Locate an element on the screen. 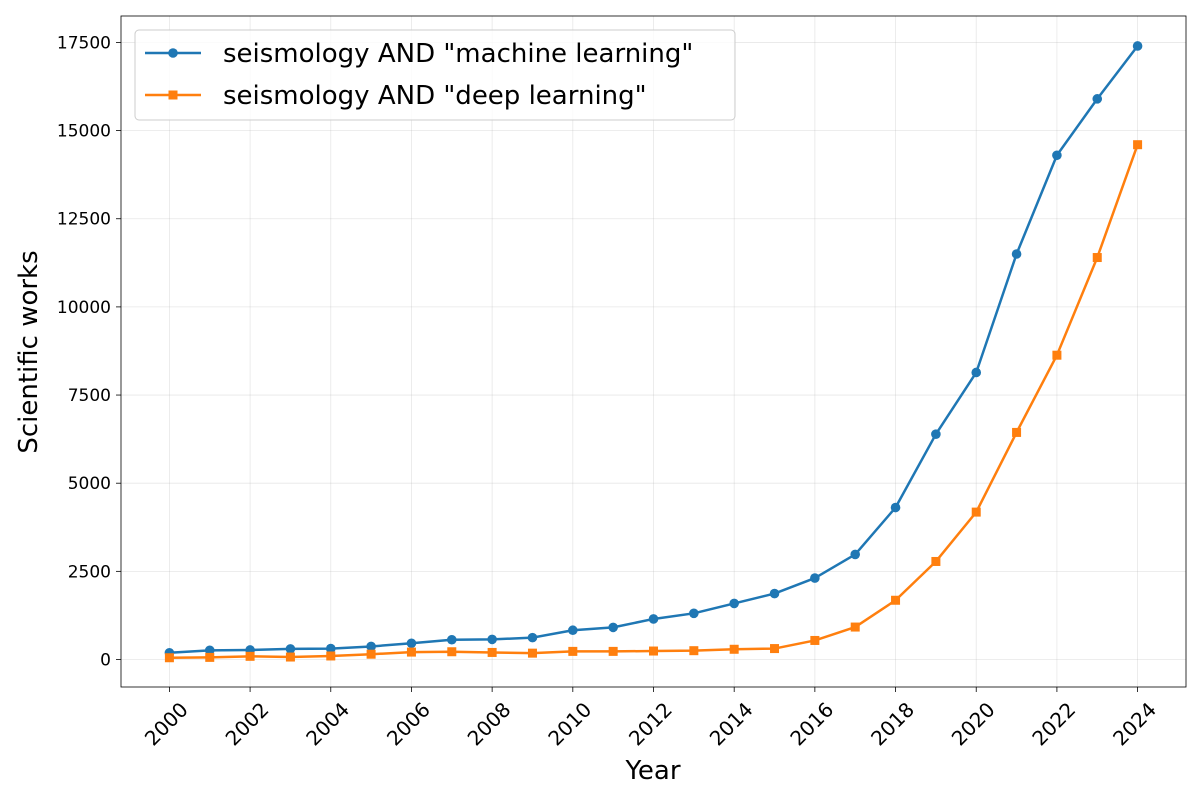 This screenshot has height=804, width=1200. x-tick-label: 2000 is located at coordinates (166, 723).